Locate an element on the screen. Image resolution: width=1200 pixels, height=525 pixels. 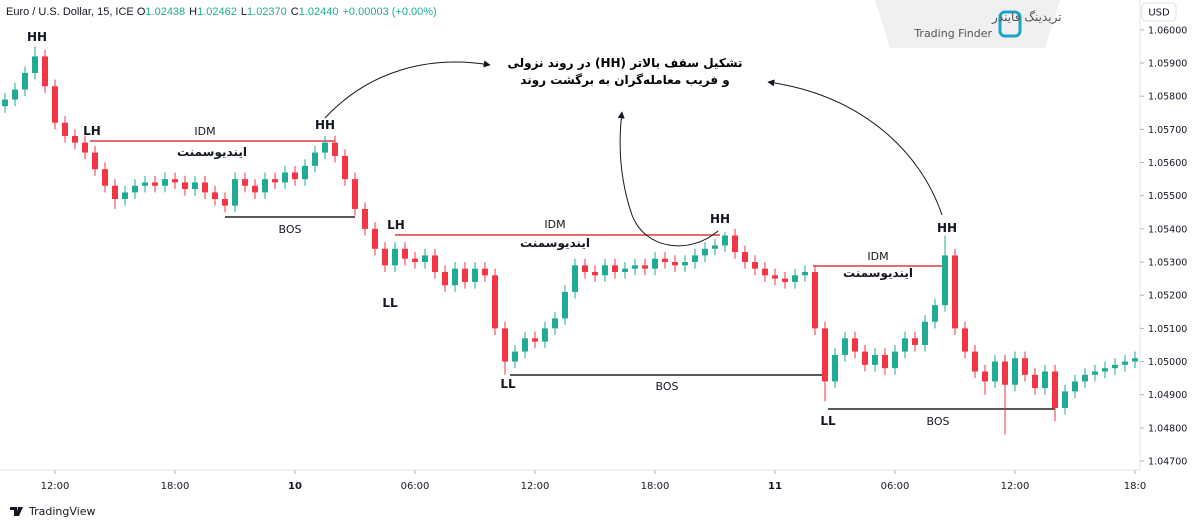
annotation: IDM is located at coordinates (877, 256).